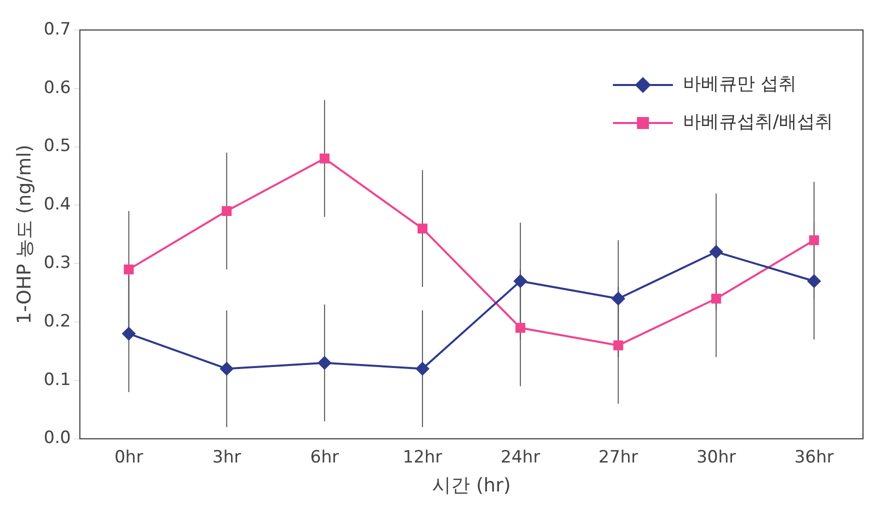 The height and width of the screenshot is (507, 888). Describe the element at coordinates (57, 321) in the screenshot. I see `y-tick-label: 0.2` at that location.